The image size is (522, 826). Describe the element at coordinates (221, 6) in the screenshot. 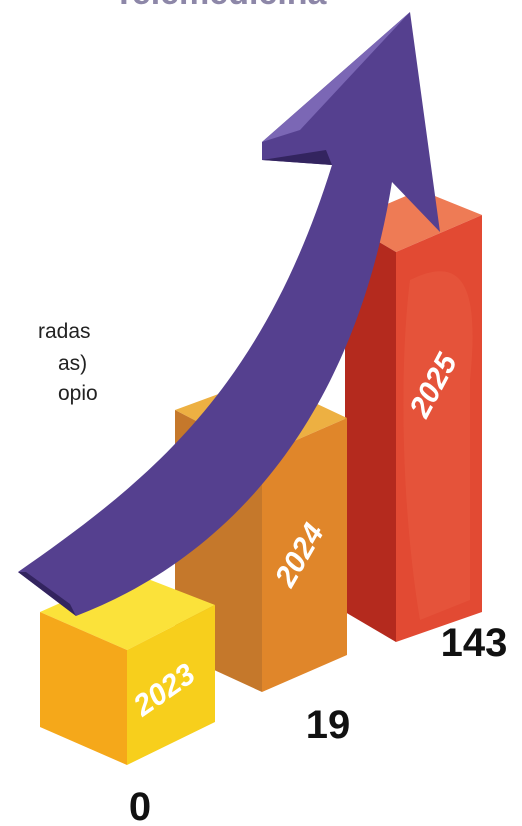

I see `title: Telemedicina` at that location.